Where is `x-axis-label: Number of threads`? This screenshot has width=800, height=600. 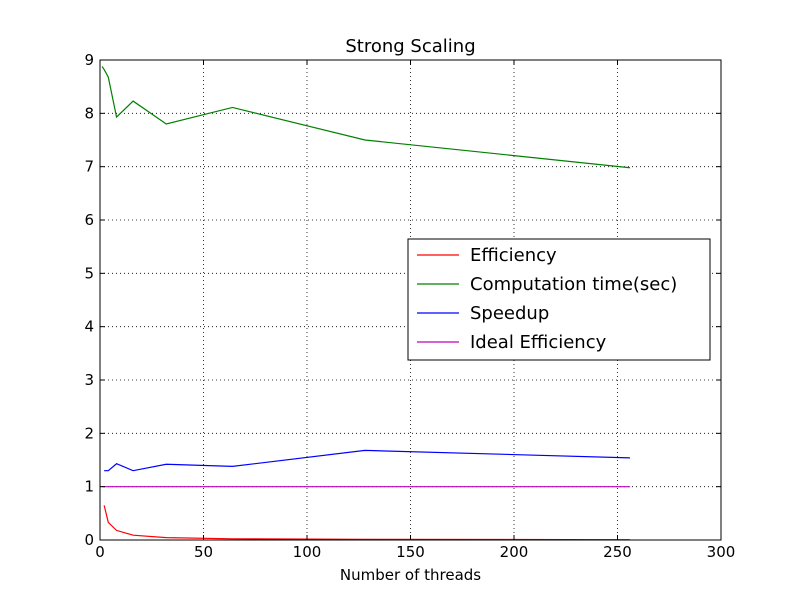 x-axis-label: Number of threads is located at coordinates (410, 575).